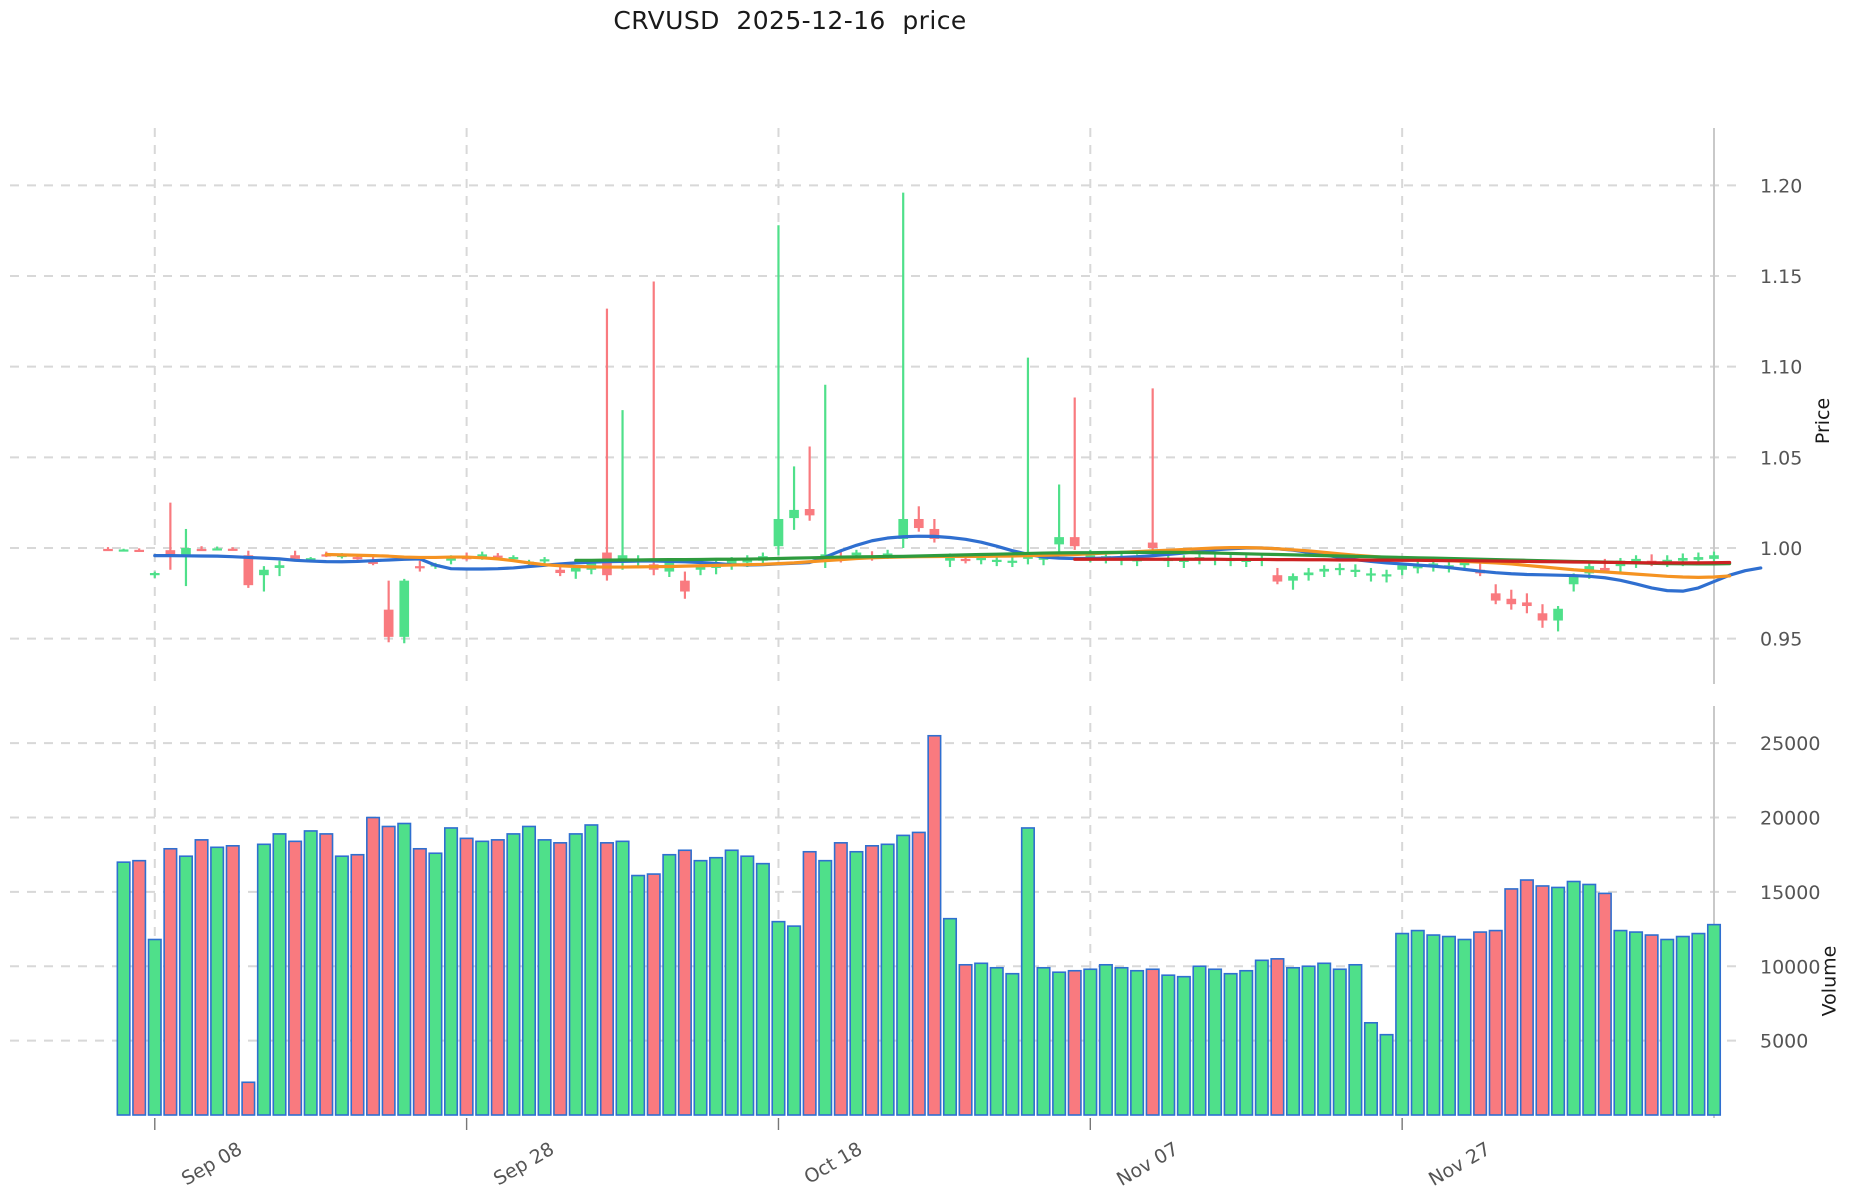 The width and height of the screenshot is (1867, 1202). I want to click on price-tick-label: 1.10, so click(1781, 368).